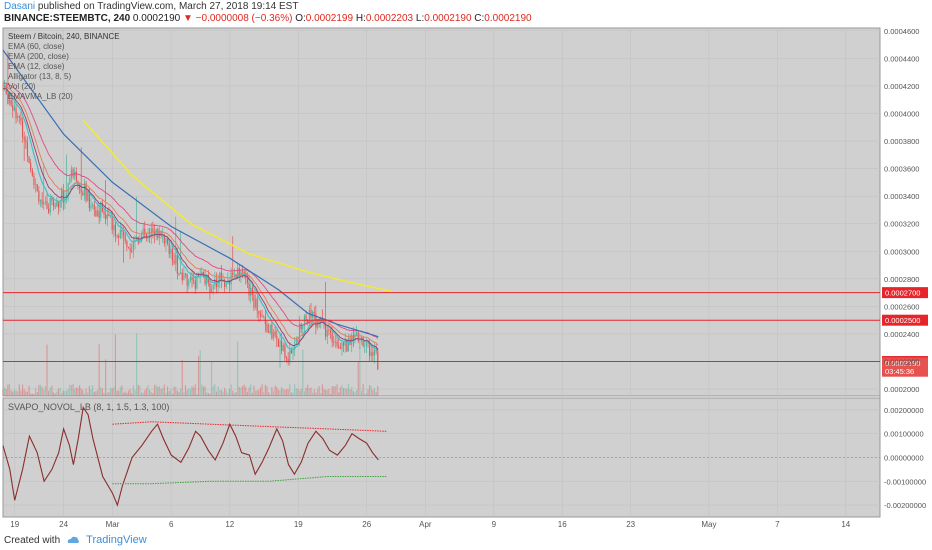 The width and height of the screenshot is (932, 550). Describe the element at coordinates (116, 540) in the screenshot. I see `footer-brand-link: TradingView` at that location.